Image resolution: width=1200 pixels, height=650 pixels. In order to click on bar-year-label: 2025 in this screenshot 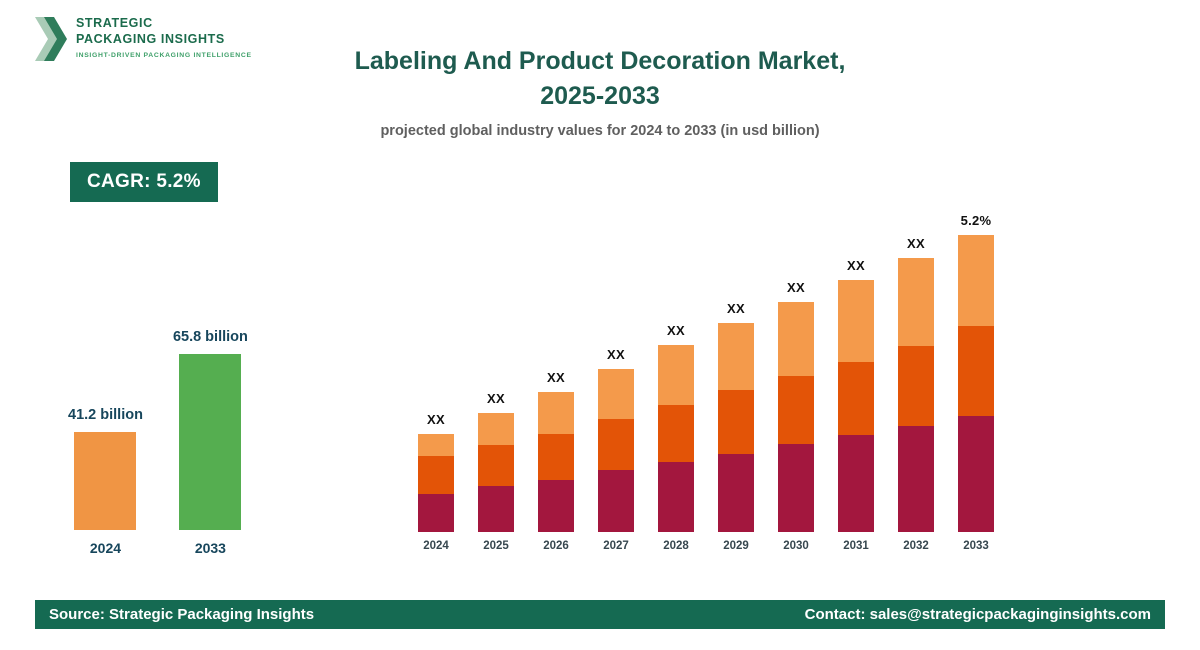, I will do `click(496, 546)`.